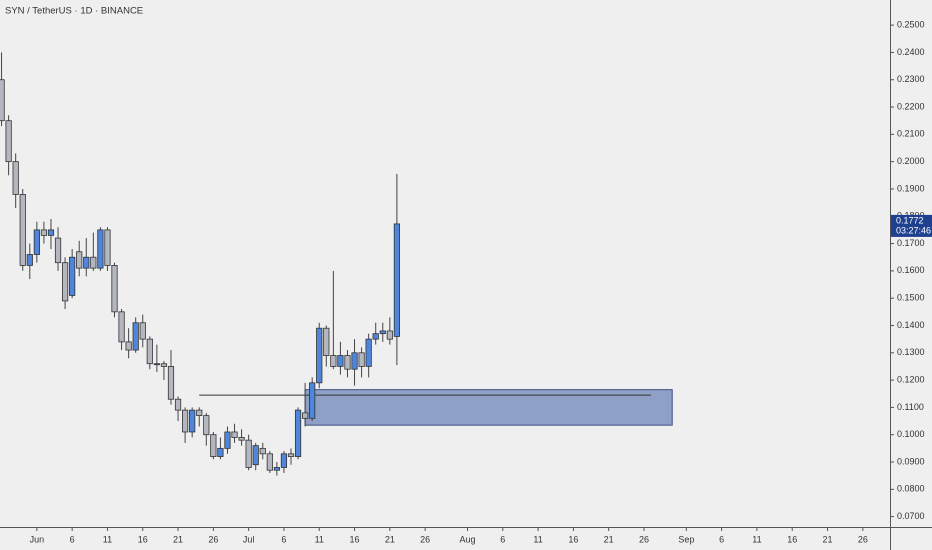 Image resolution: width=932 pixels, height=550 pixels. What do you see at coordinates (37, 539) in the screenshot?
I see `x-tick-label: Jun` at bounding box center [37, 539].